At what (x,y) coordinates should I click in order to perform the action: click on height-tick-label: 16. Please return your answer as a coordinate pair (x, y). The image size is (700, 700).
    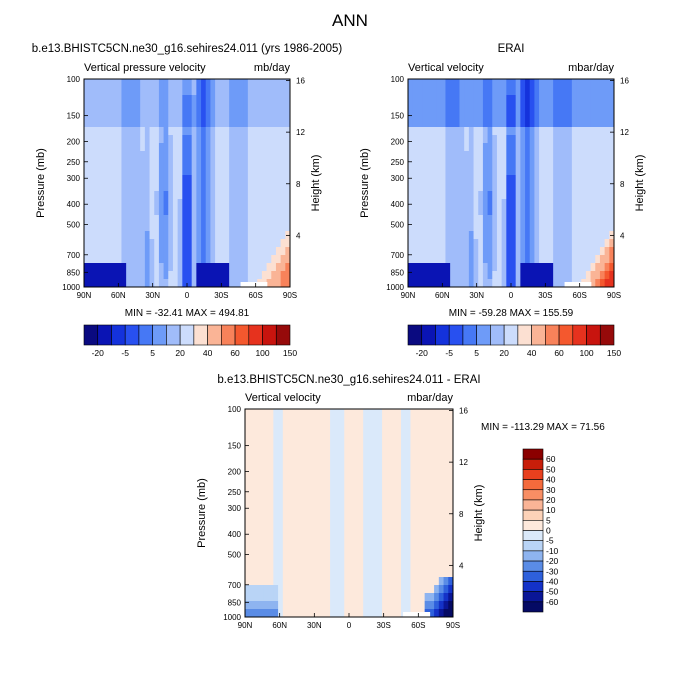
    Looking at the image, I should click on (300, 81).